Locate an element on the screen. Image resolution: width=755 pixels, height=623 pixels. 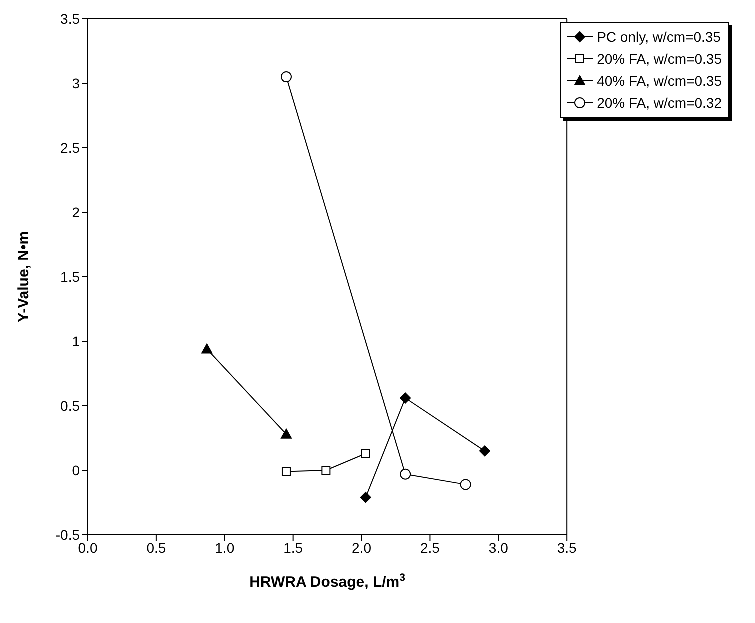
y-tick-label: 3 is located at coordinates (76, 83).